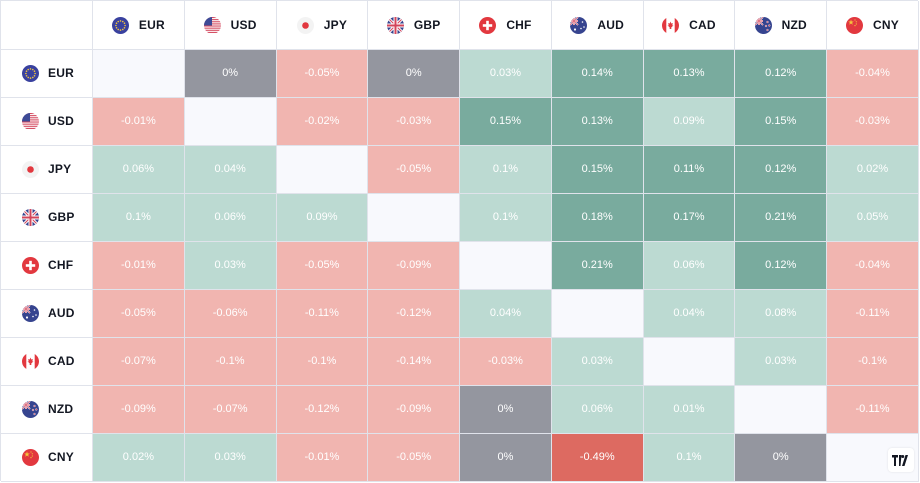  Describe the element at coordinates (873, 169) in the screenshot. I see `heatmap-cell-jpy-cny: 0.02%` at that location.